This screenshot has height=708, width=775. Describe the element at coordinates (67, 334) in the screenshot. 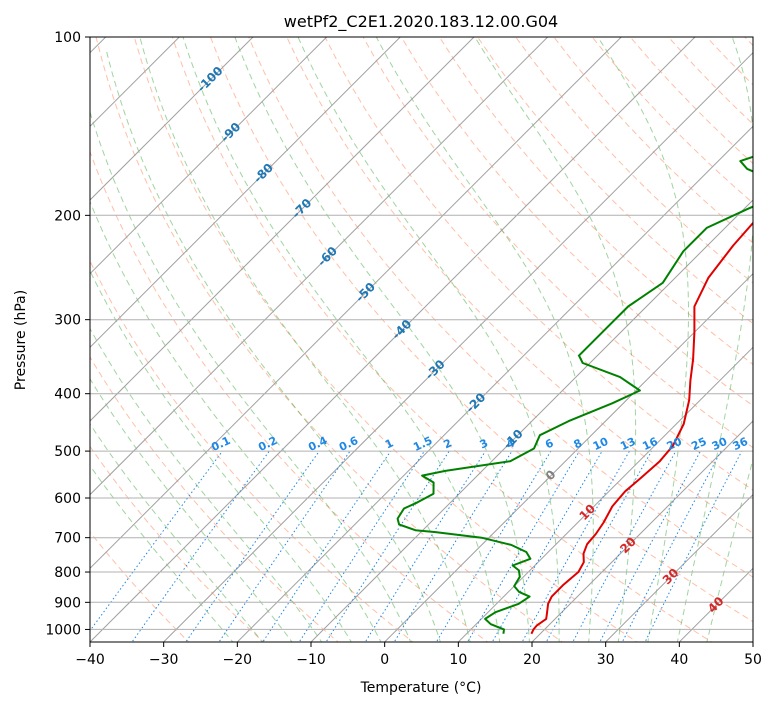

I see `y-axis: 100 200 300 400 500 600 700 800 900 1000` at that location.